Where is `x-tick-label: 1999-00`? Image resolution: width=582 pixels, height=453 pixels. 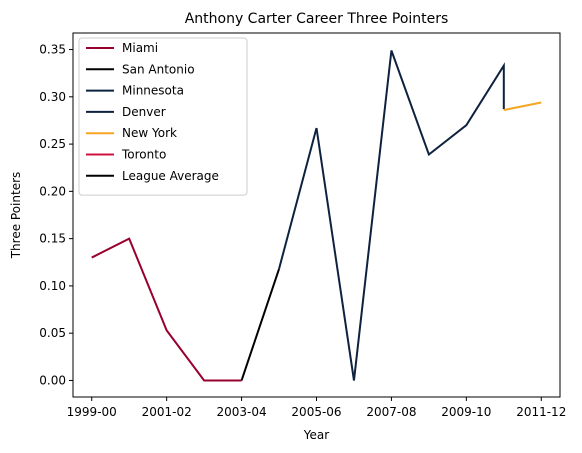
x-tick-label: 1999-00 is located at coordinates (92, 412).